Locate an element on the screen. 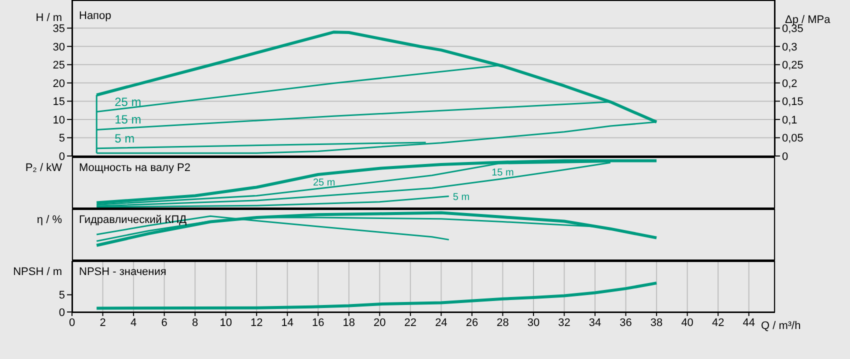  x-tick-label: 18 is located at coordinates (349, 322).